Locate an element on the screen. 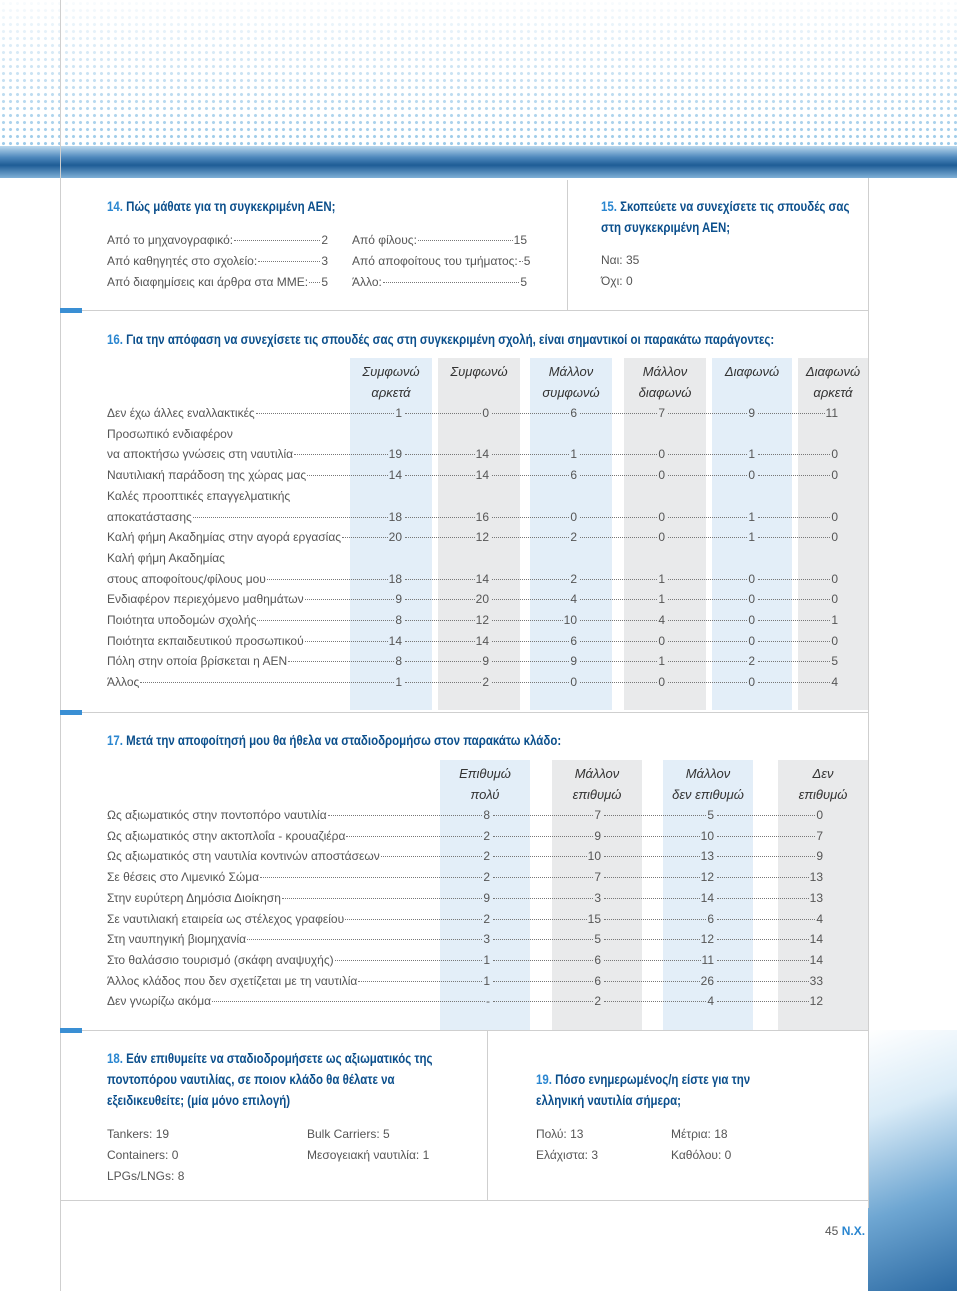 The width and height of the screenshot is (957, 1291). item-label: Δεν γνωρίζω ακόμα is located at coordinates (159, 1001).